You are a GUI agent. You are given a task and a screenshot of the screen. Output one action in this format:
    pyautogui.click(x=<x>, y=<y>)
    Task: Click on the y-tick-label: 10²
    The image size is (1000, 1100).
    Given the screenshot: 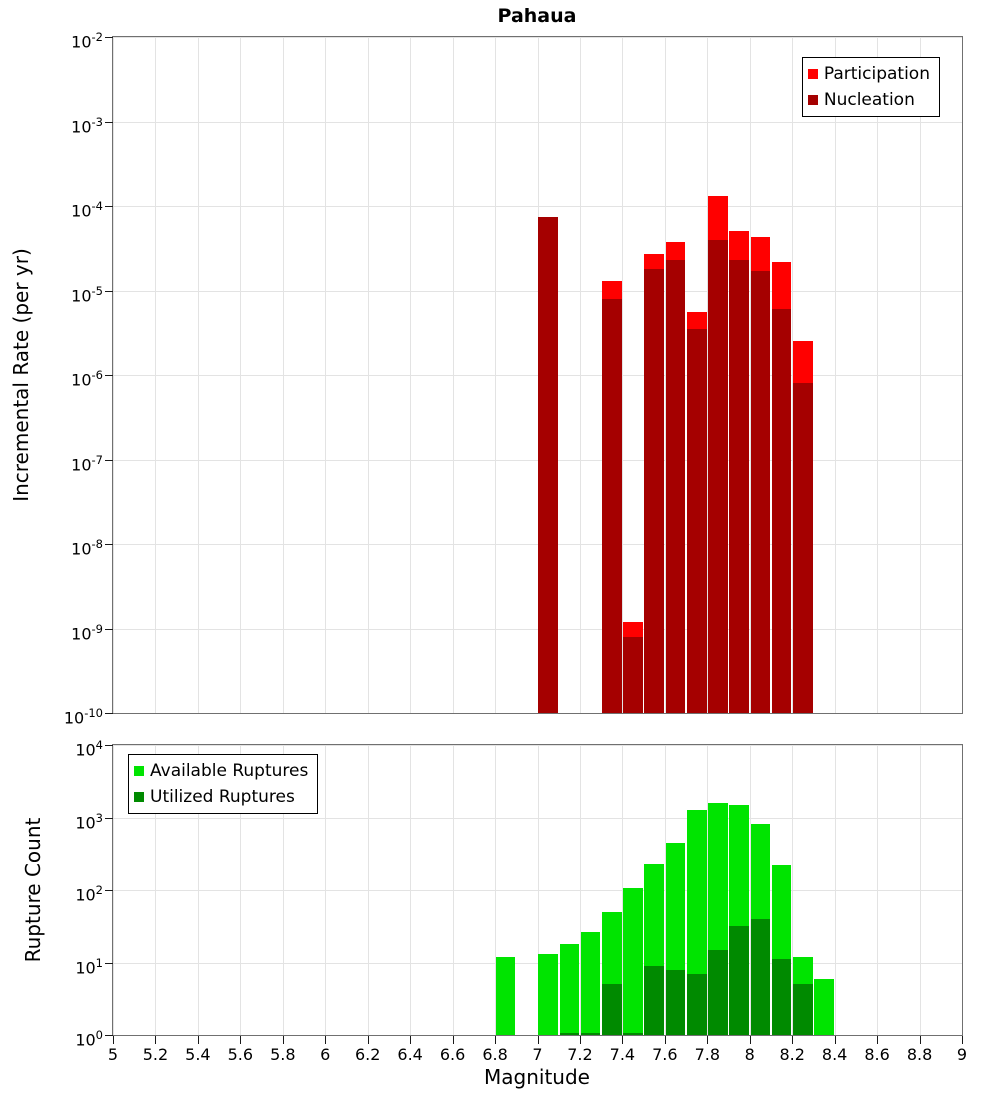 What is the action you would take?
    pyautogui.click(x=89, y=894)
    